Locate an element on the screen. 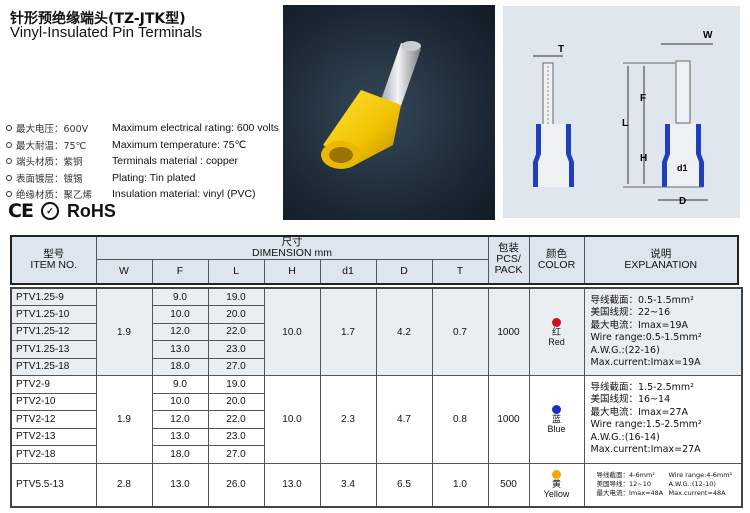  header-pack: 包装 PCS/ PACK is located at coordinates (508, 259).